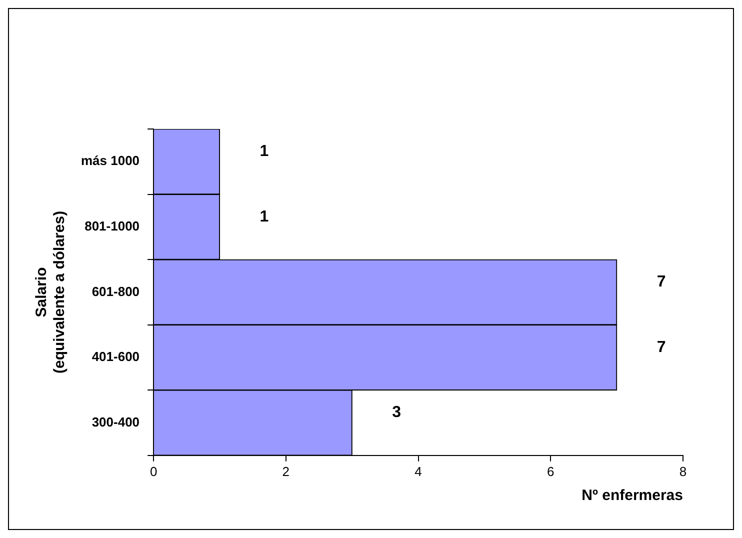  I want to click on x-axis-title: Nº enfermeras, so click(632, 495).